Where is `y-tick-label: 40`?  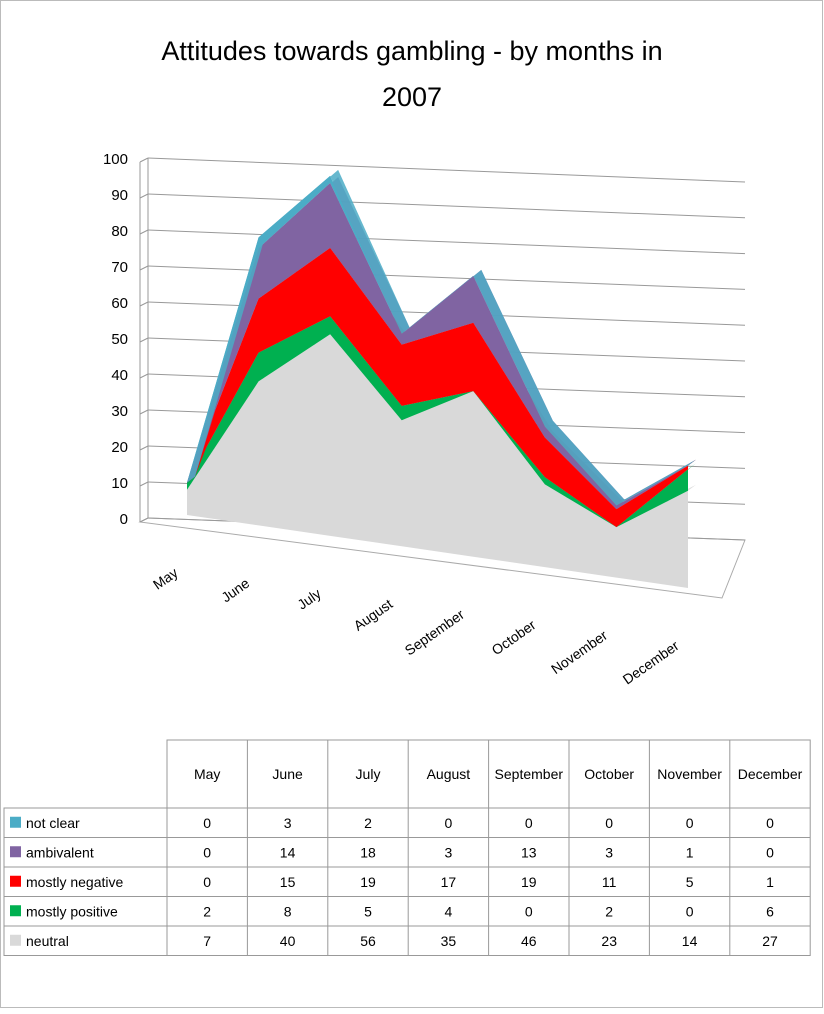 y-tick-label: 40 is located at coordinates (119, 375).